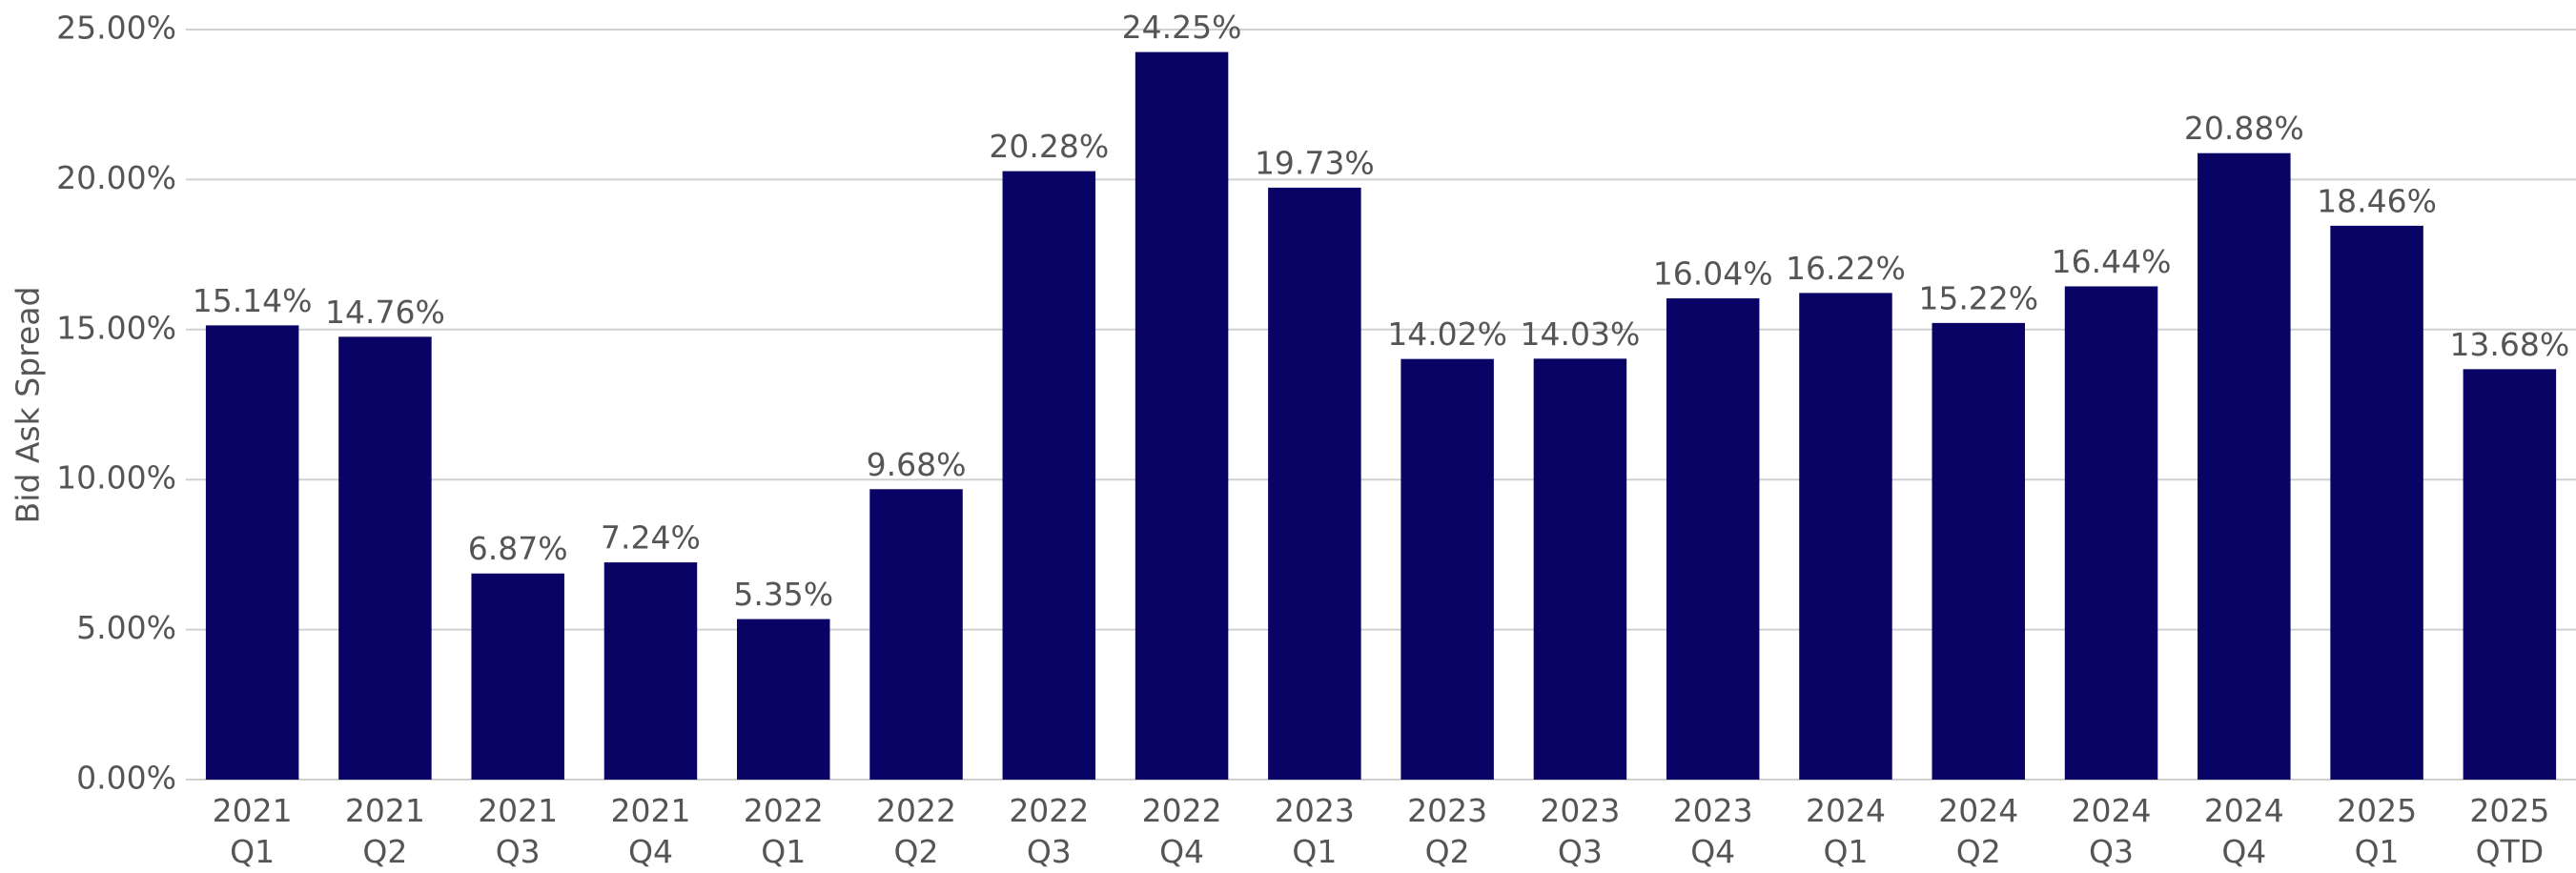  Describe the element at coordinates (2112, 261) in the screenshot. I see `value-label: 16.44%` at that location.